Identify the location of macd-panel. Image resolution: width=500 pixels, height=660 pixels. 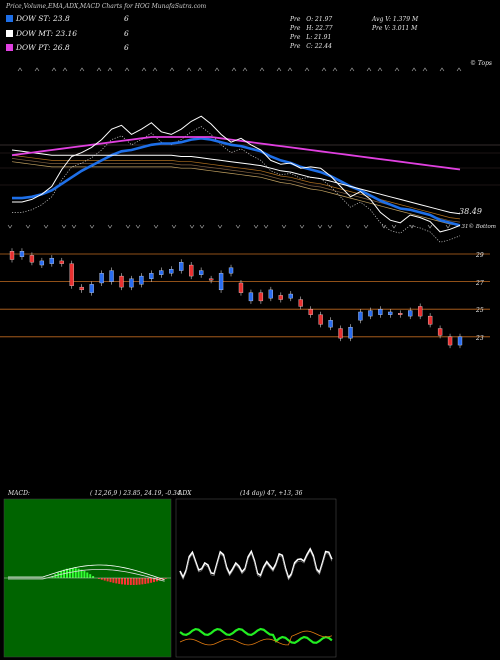
(87, 578).